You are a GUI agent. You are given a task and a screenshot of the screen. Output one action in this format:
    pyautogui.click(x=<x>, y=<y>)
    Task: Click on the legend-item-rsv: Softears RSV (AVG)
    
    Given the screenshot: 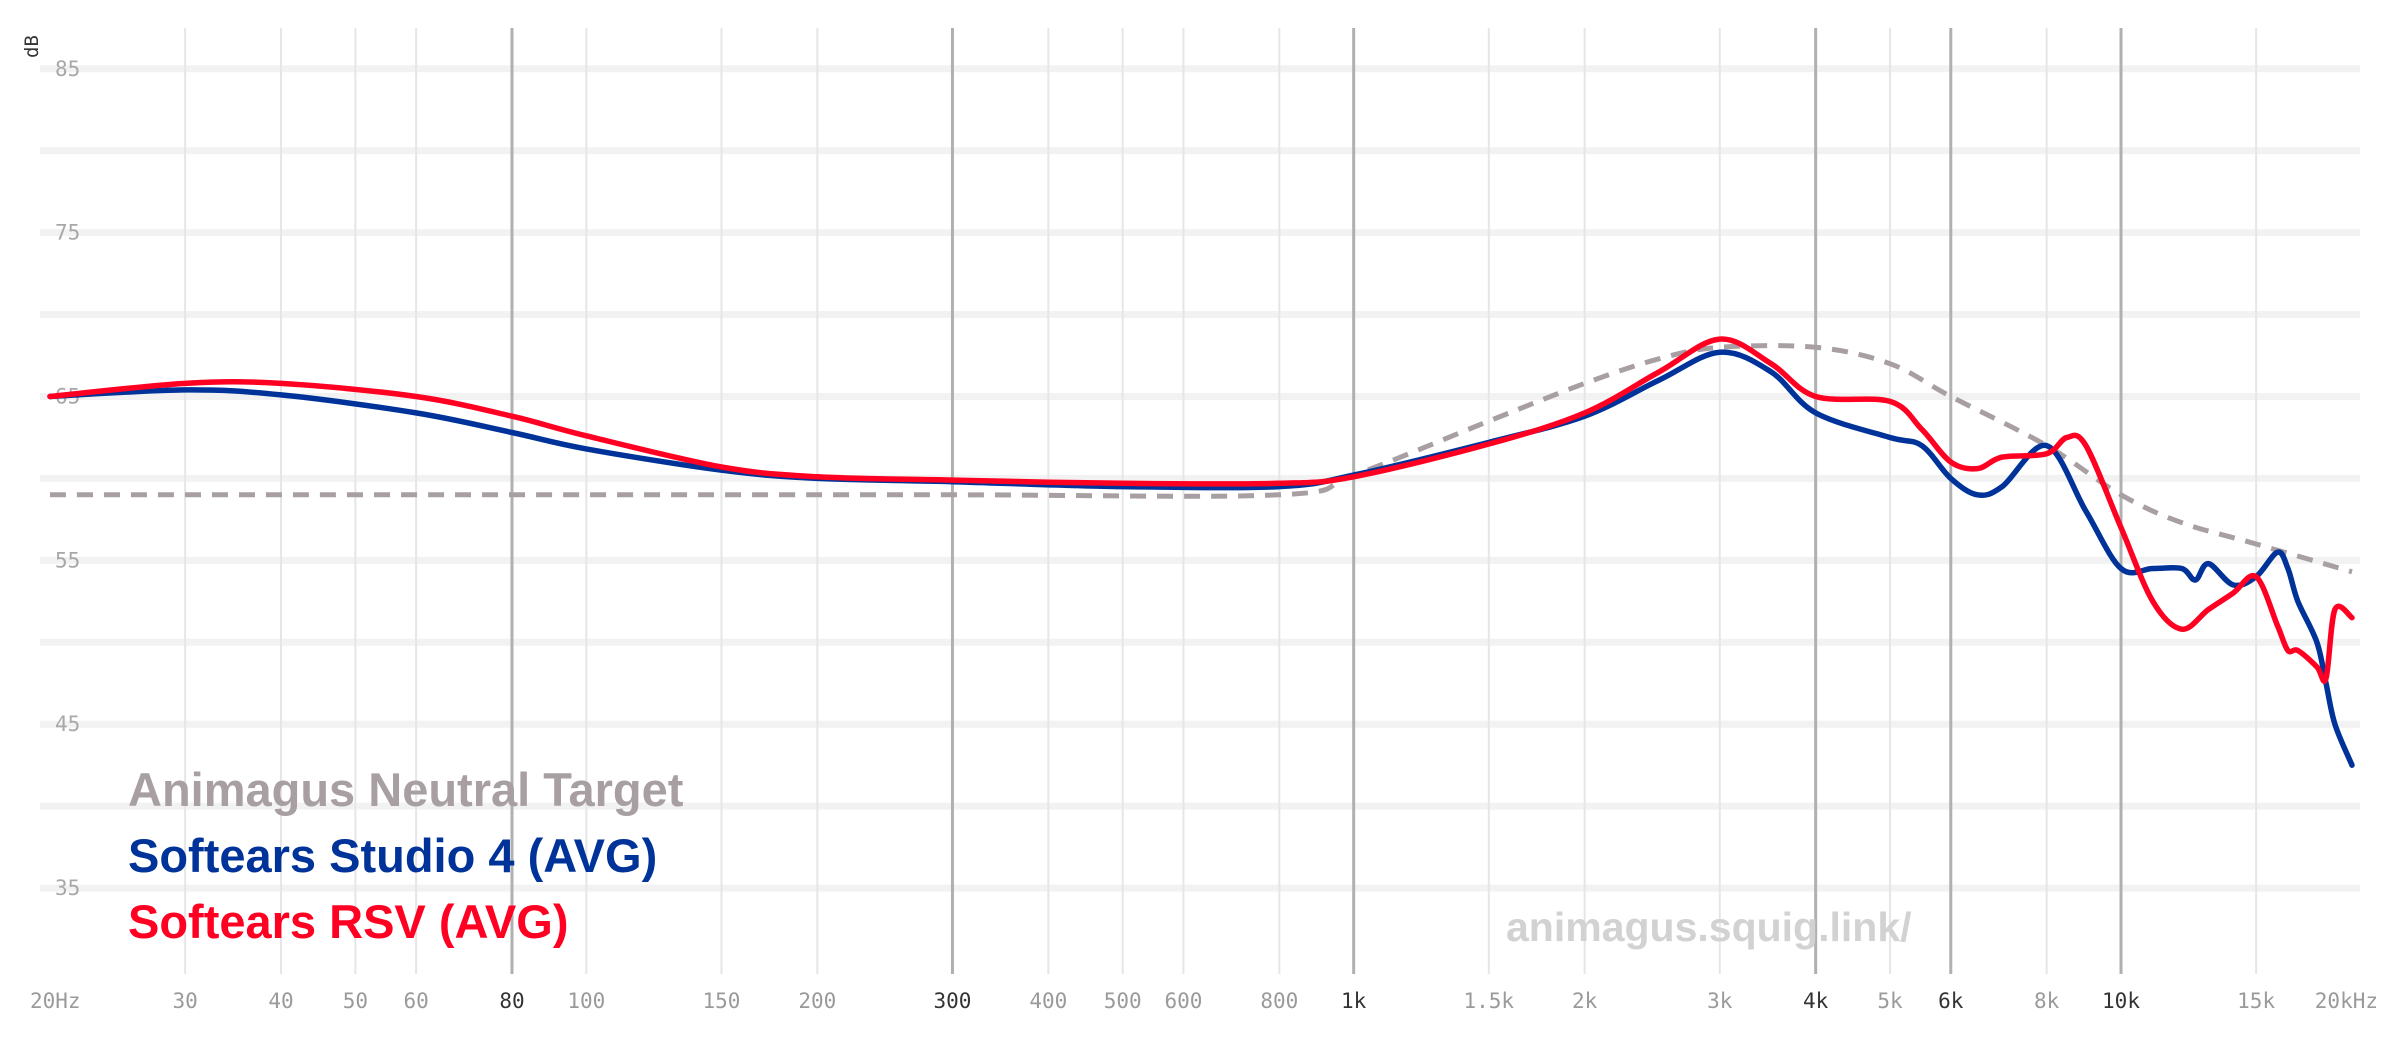 What is the action you would take?
    pyautogui.click(x=348, y=921)
    